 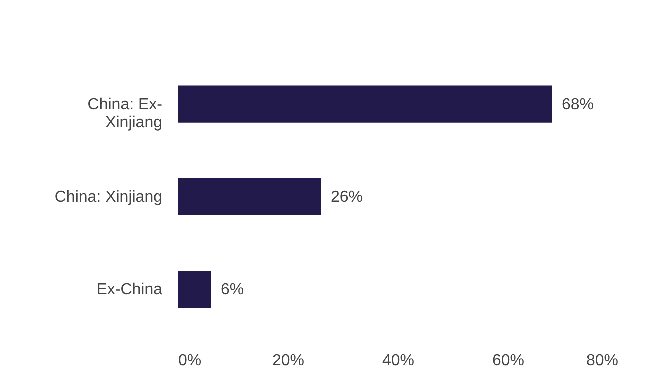 I want to click on x-tick-label: 60%, so click(x=508, y=361).